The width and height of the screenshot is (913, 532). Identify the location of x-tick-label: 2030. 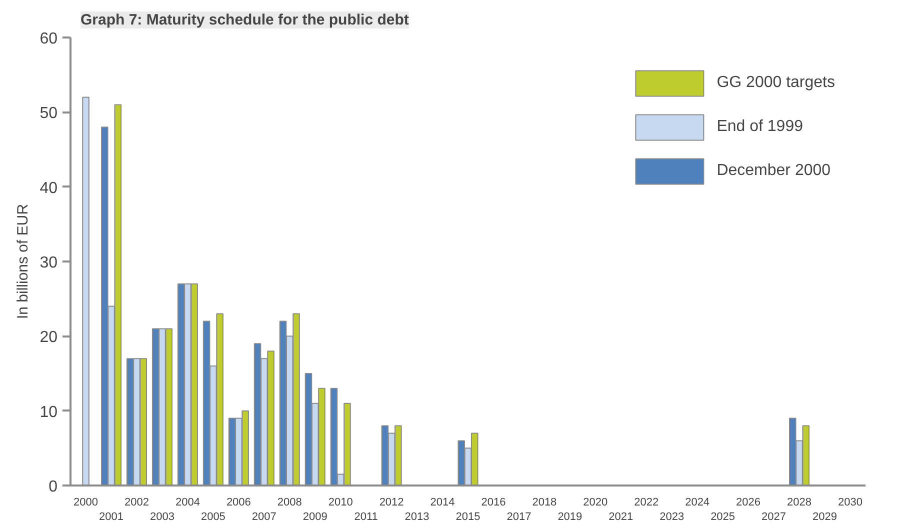
(850, 502).